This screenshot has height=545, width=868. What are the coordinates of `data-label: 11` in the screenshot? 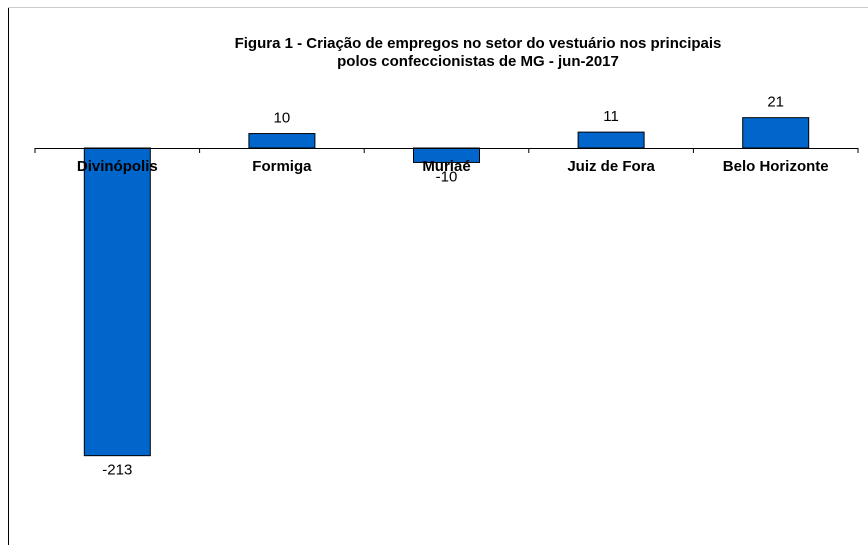 It's located at (611, 116).